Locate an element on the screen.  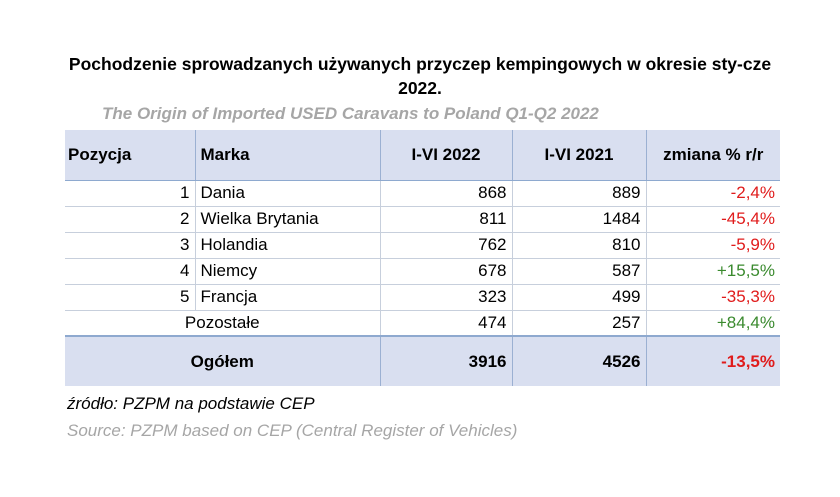
table-row: 1 Dania 868 889 -2,4% is located at coordinates (422, 193).